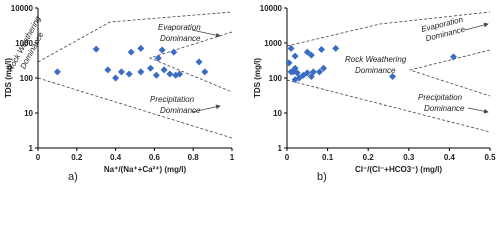  What do you see at coordinates (179, 27) in the screenshot?
I see `annotation-line: Evaporation` at bounding box center [179, 27].